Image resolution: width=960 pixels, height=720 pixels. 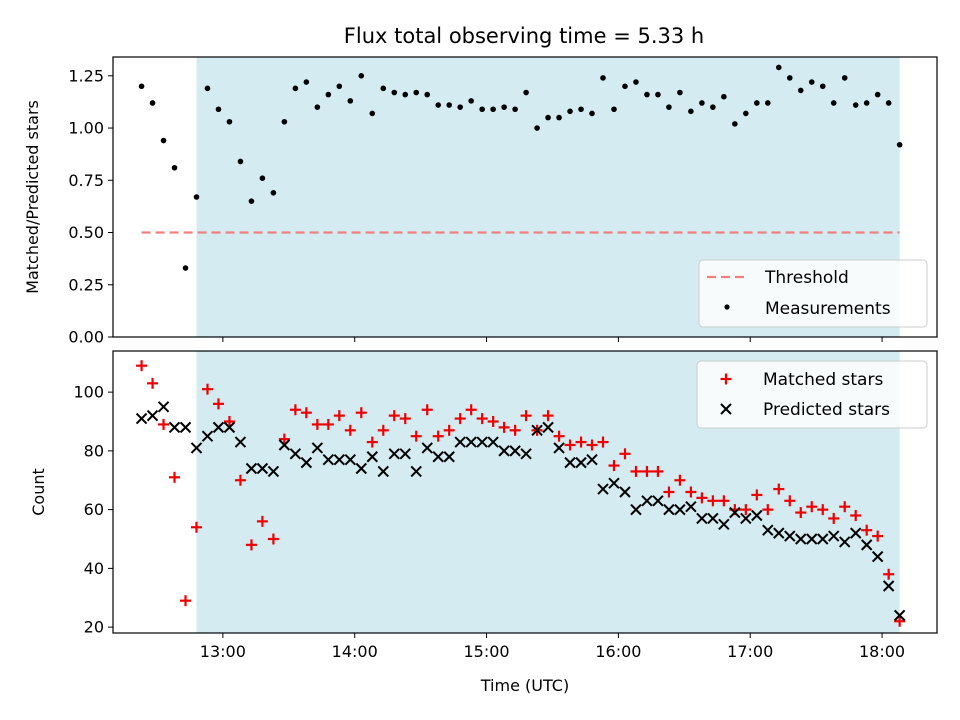 What do you see at coordinates (94, 627) in the screenshot?
I see `count-ytick-label: 20` at bounding box center [94, 627].